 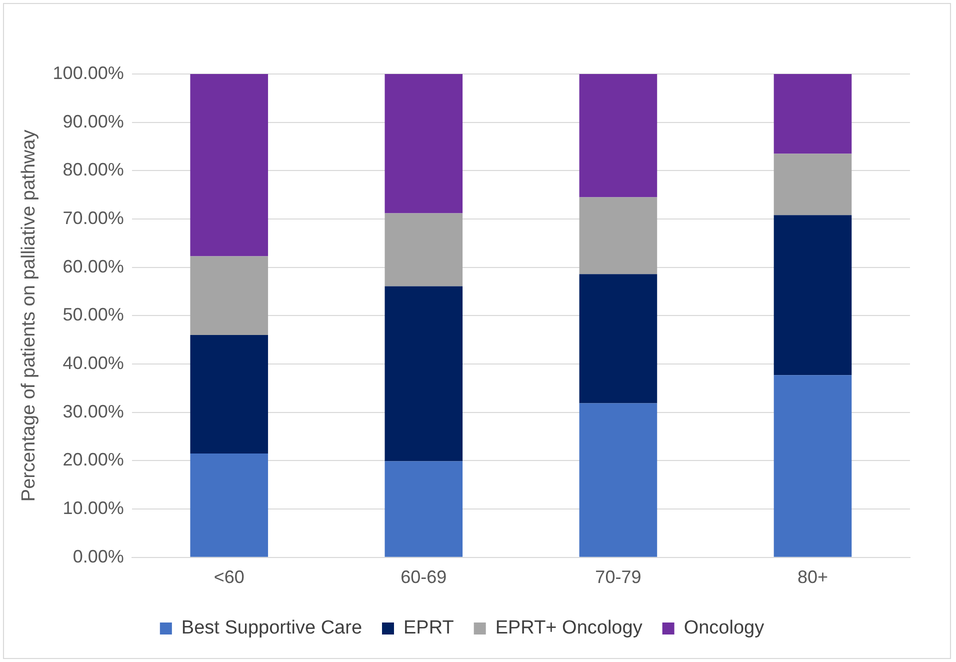 What do you see at coordinates (93, 121) in the screenshot?
I see `y-tick-label: 90.00%` at bounding box center [93, 121].